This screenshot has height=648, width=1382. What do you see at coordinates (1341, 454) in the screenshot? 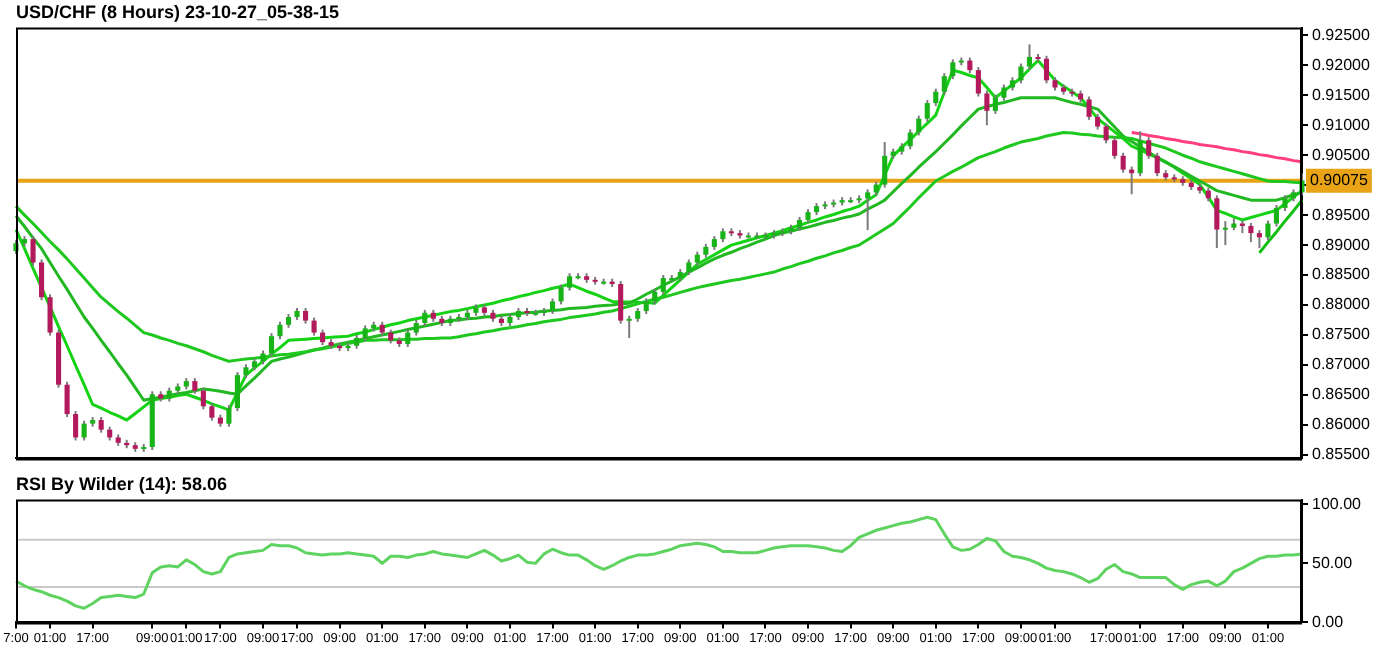
I see `y-tick-label: 0.85500` at bounding box center [1341, 454].